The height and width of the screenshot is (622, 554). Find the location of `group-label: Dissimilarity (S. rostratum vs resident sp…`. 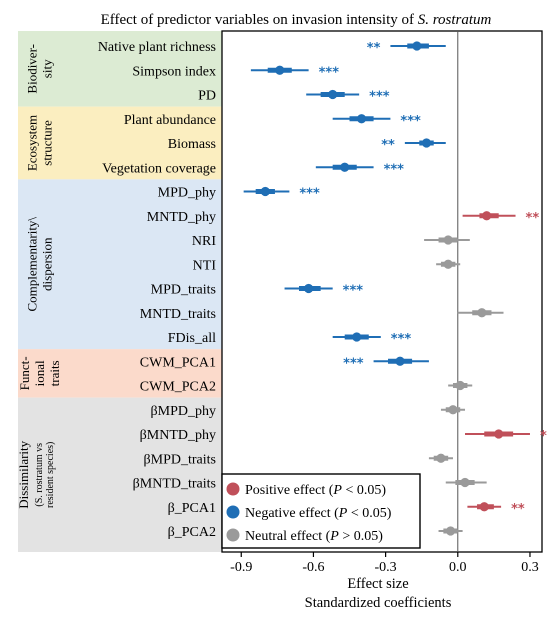

group-label: Dissimilarity (S. rostratum vs resident sp… is located at coordinates (36, 474).